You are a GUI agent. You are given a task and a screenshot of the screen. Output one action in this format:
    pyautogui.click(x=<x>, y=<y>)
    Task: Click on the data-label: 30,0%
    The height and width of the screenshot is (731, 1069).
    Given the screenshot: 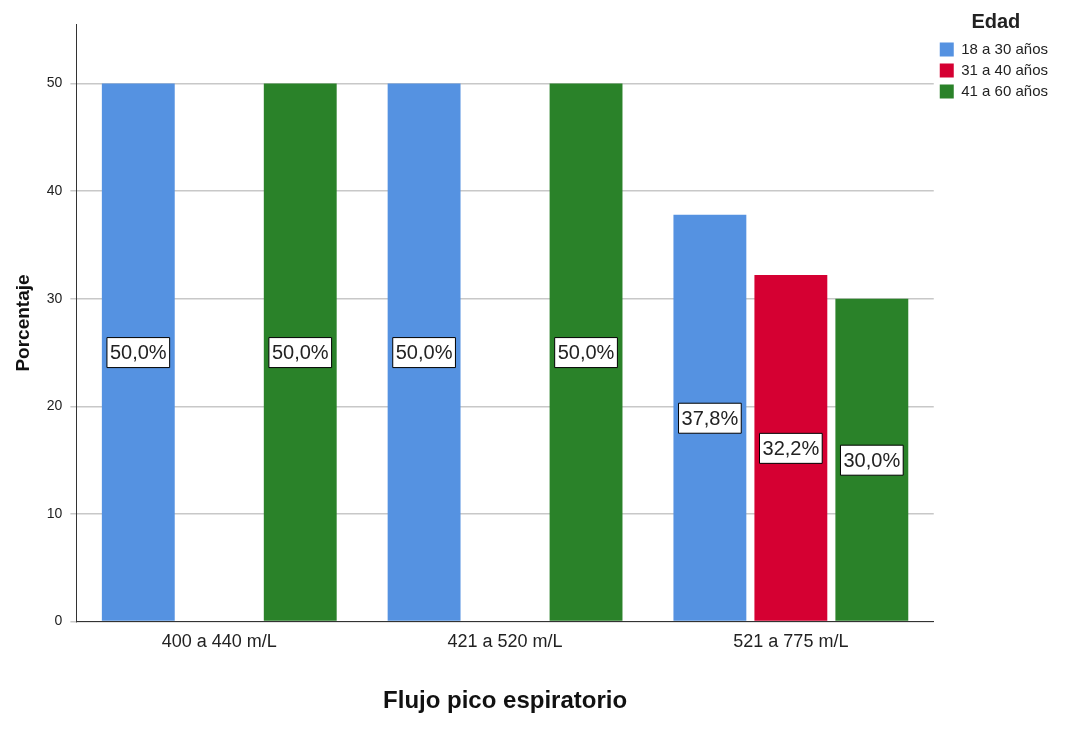 What is the action you would take?
    pyautogui.click(x=872, y=459)
    